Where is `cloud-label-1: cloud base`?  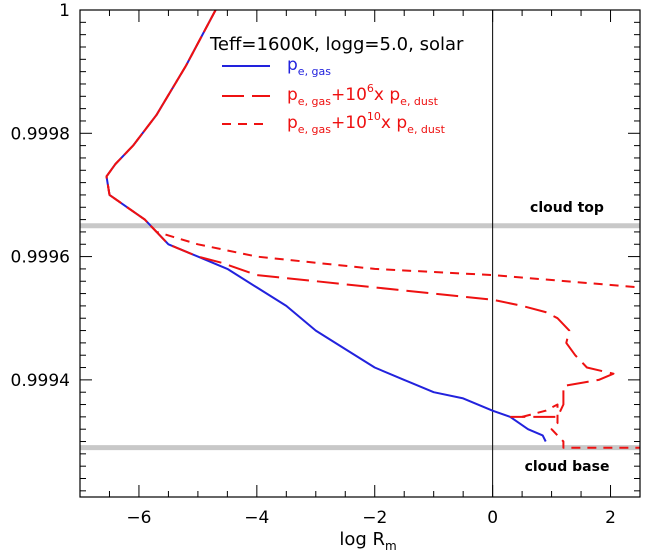
cloud-label-1: cloud base is located at coordinates (567, 467).